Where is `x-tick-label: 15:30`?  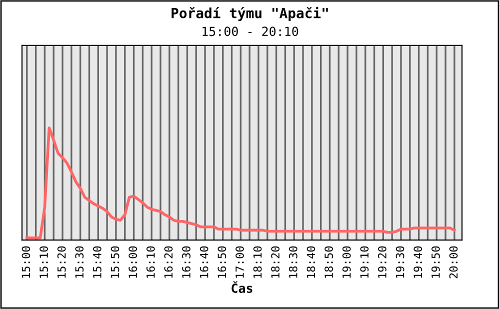 x-tick-label: 15:30 is located at coordinates (79, 262).